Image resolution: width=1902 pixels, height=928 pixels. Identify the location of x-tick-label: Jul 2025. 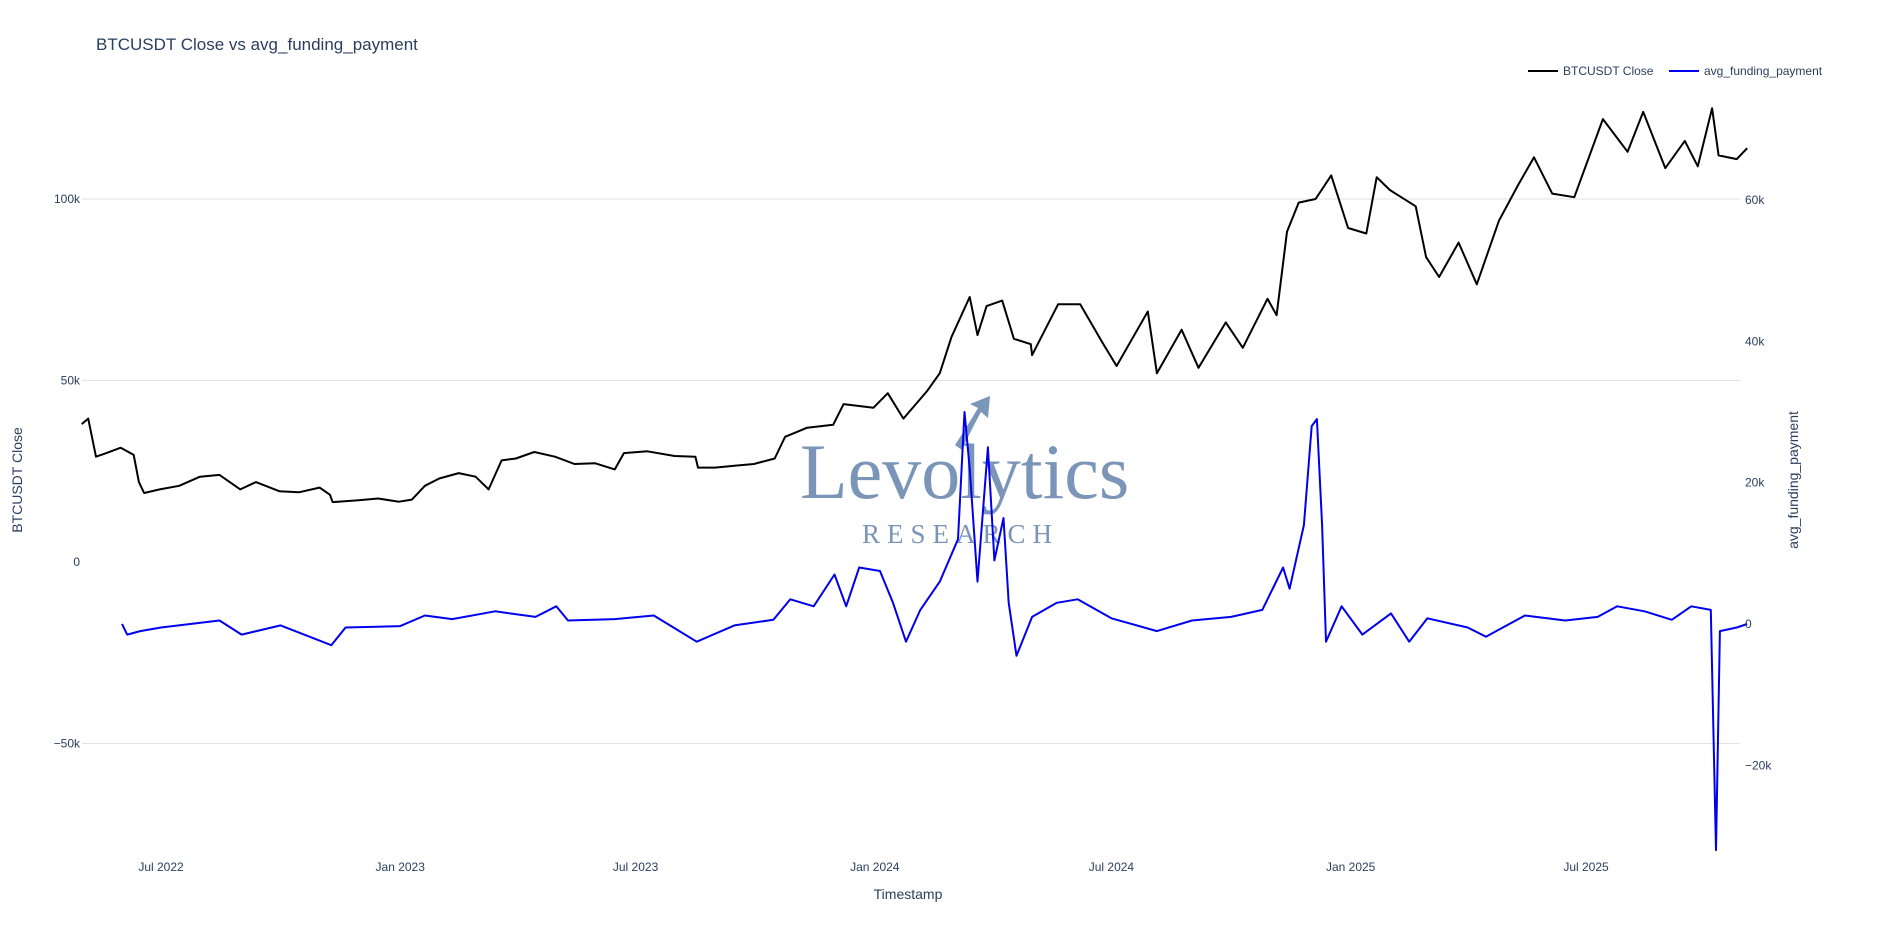
(1586, 867).